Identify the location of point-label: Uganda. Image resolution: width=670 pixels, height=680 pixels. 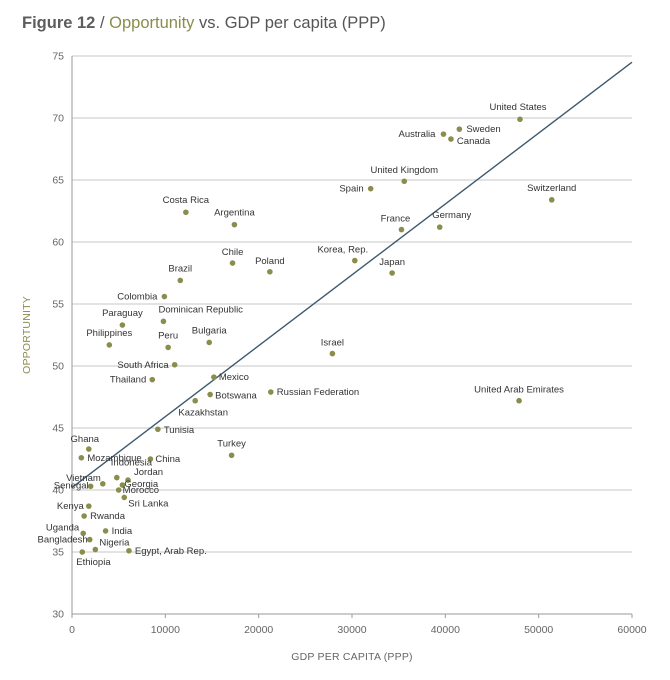
(63, 527).